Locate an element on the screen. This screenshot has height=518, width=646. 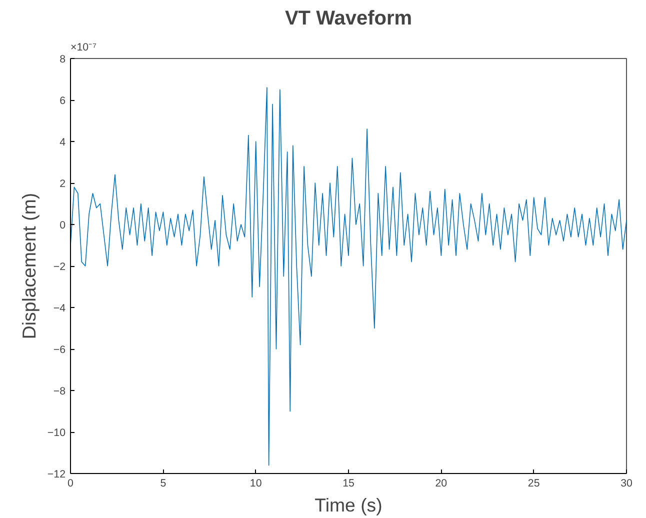
x-tick-label: 20 is located at coordinates (441, 484).